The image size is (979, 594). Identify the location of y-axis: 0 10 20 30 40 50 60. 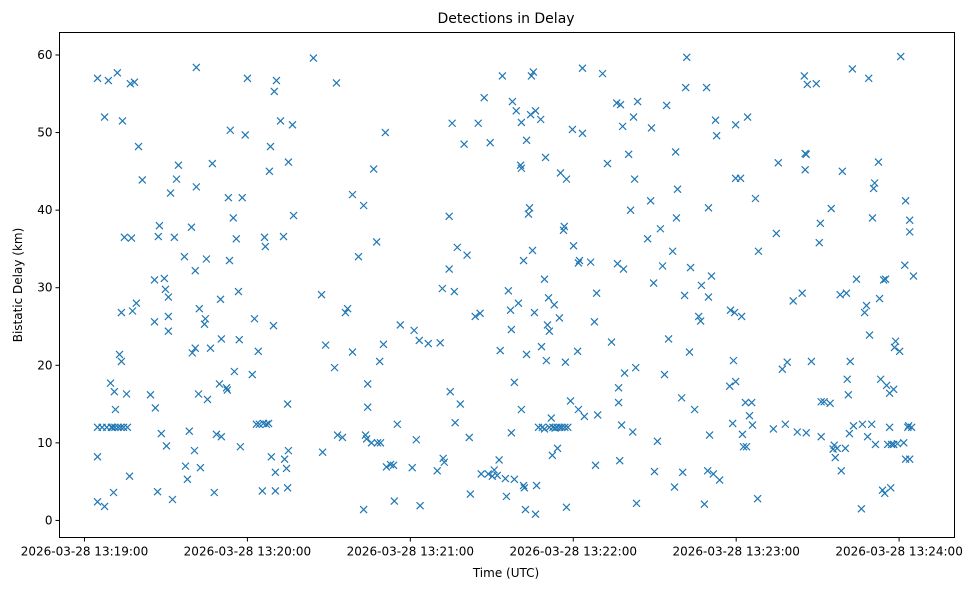
(48, 287).